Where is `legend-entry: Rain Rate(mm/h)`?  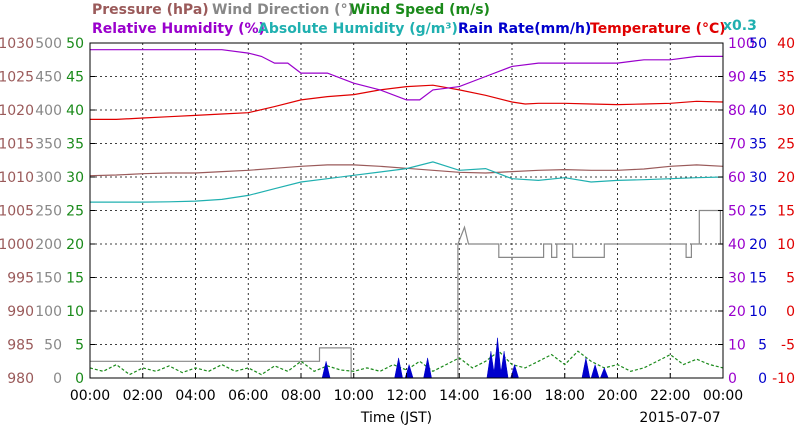 legend-entry: Rain Rate(mm/h) is located at coordinates (524, 29).